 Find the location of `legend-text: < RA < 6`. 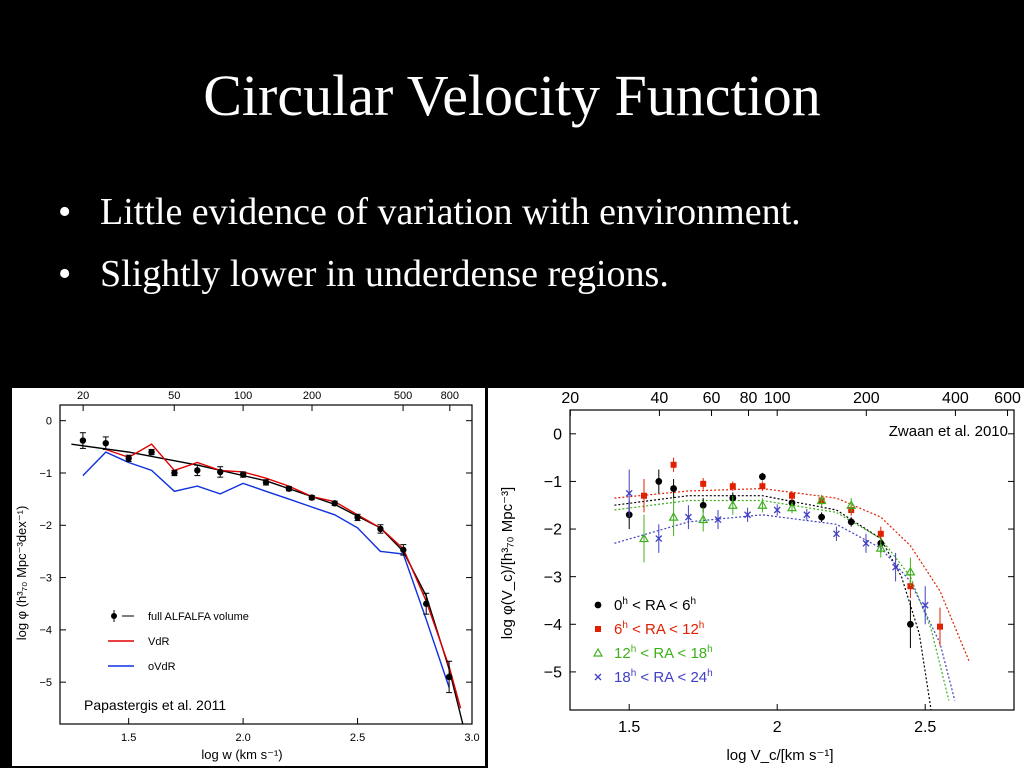

legend-text: < RA < 6 is located at coordinates (659, 605).